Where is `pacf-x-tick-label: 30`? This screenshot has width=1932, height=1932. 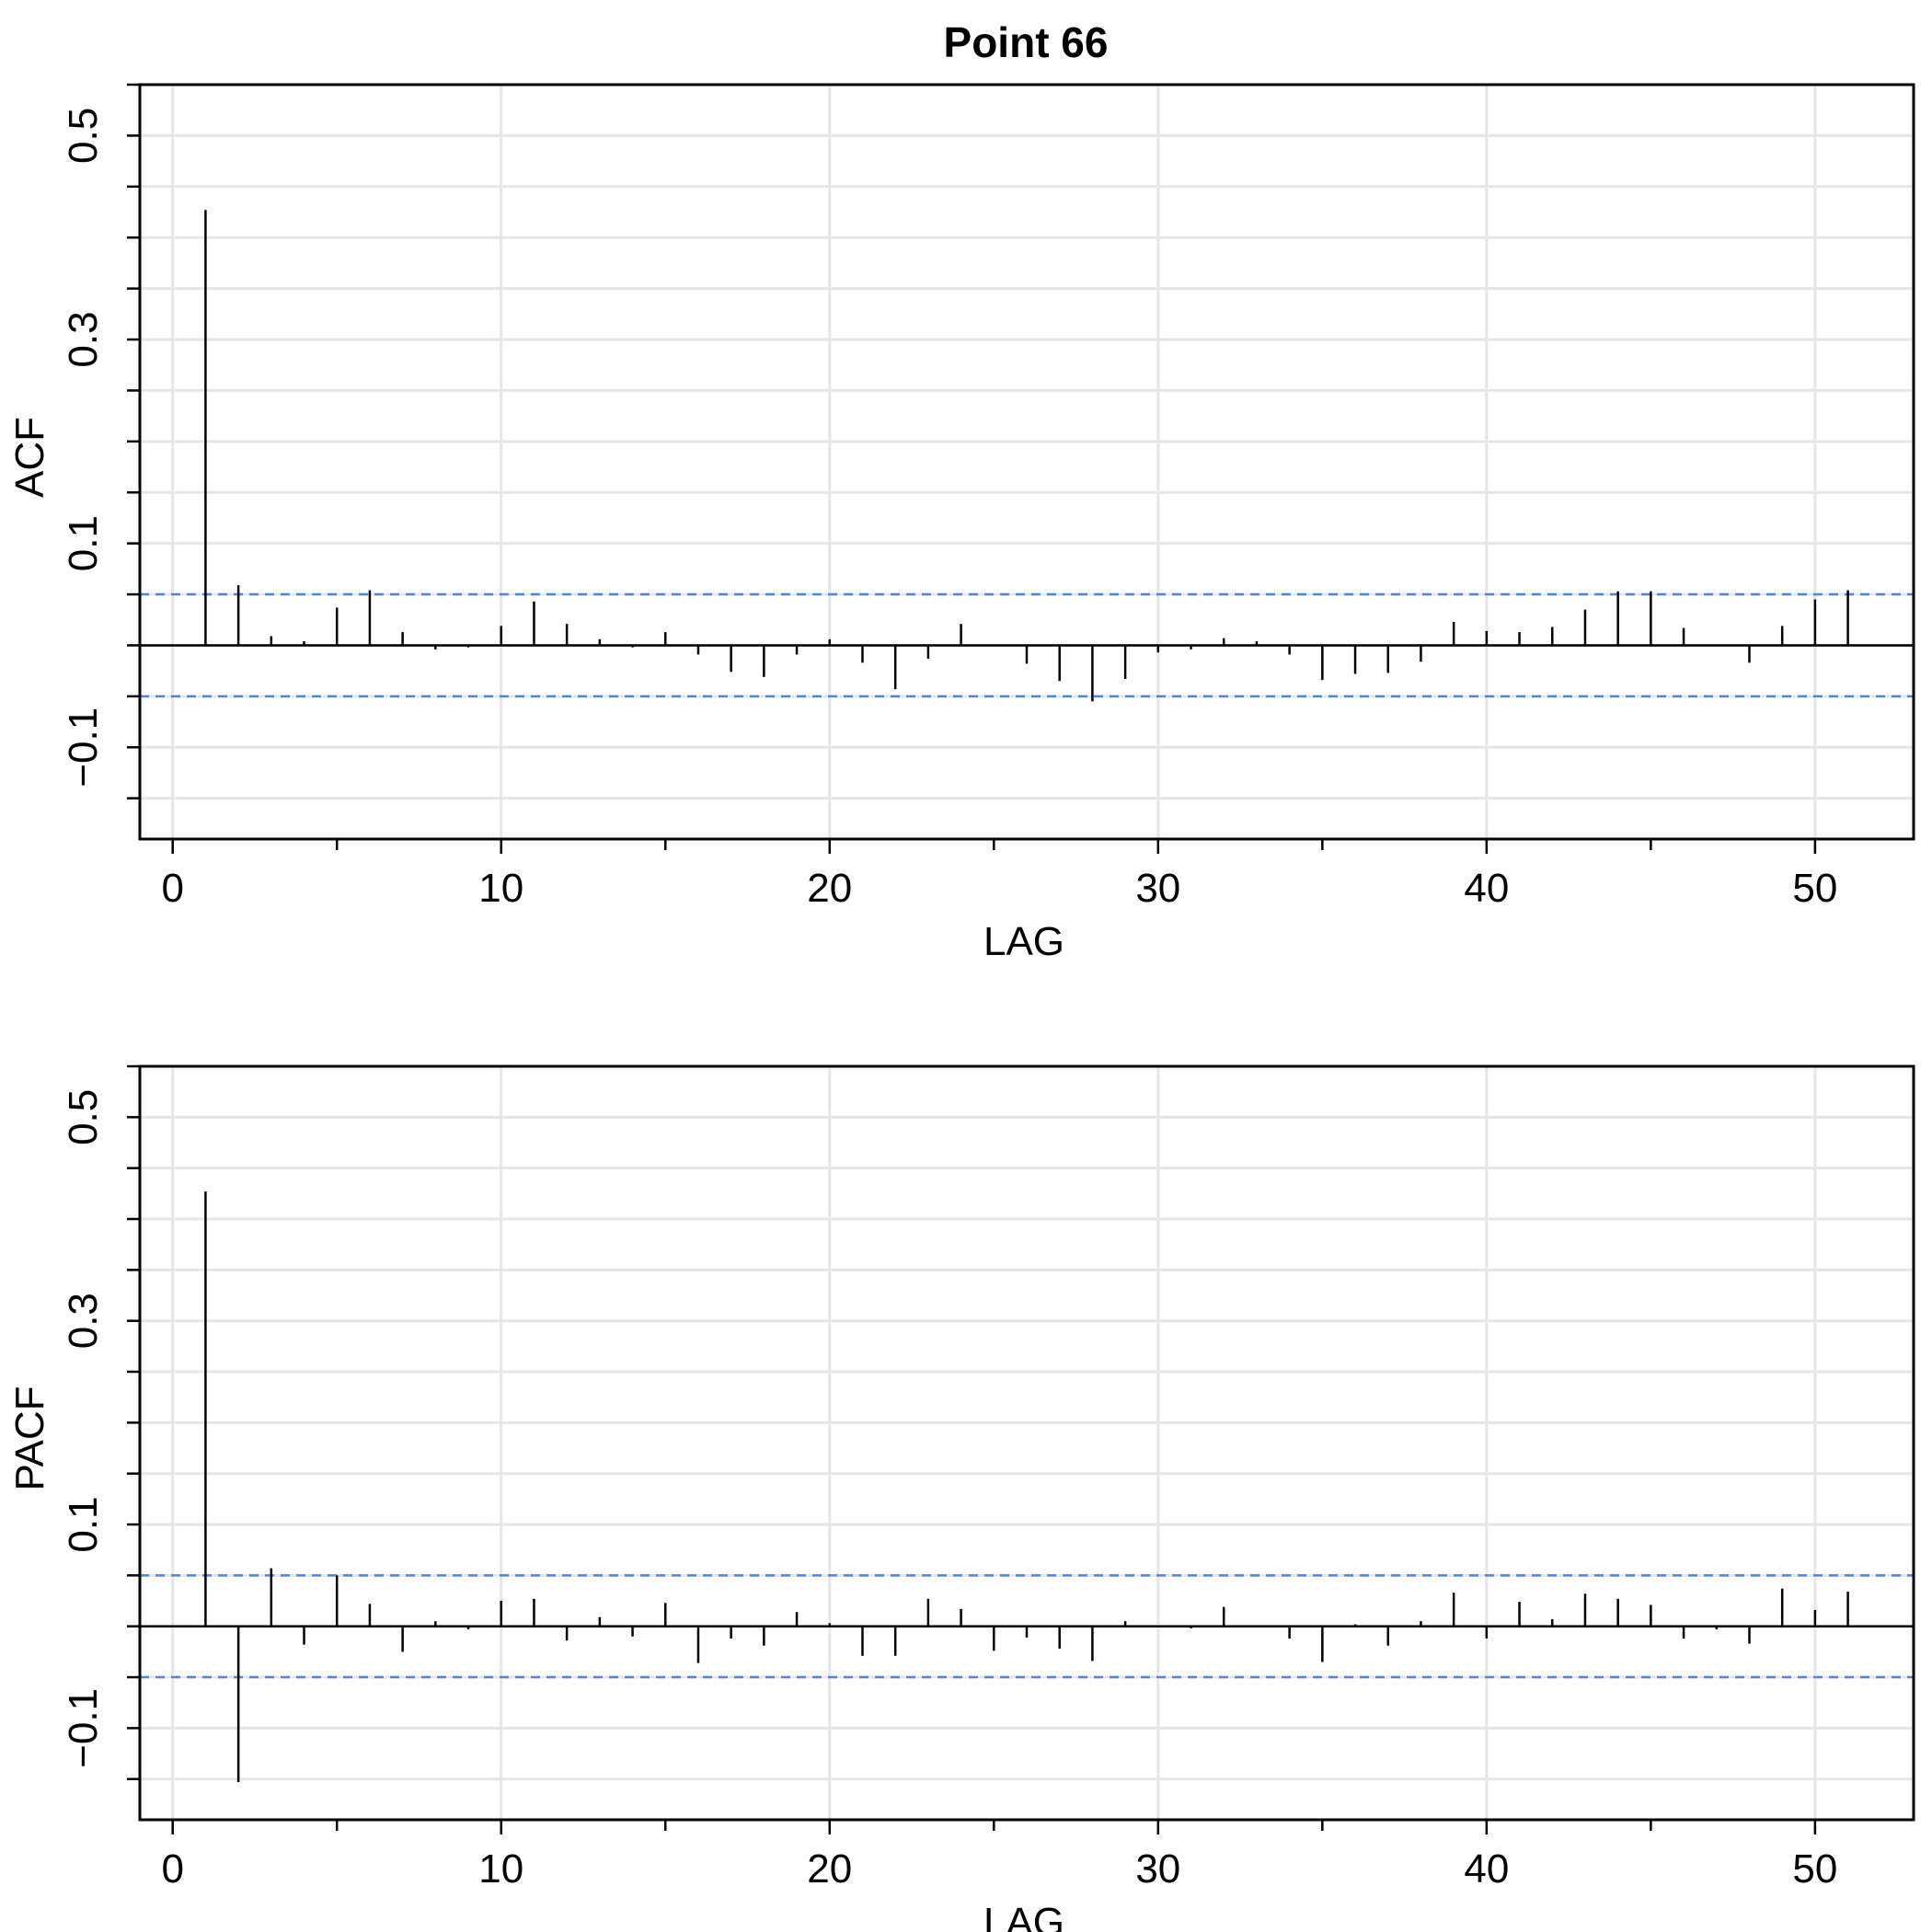 pacf-x-tick-label: 30 is located at coordinates (1157, 1869).